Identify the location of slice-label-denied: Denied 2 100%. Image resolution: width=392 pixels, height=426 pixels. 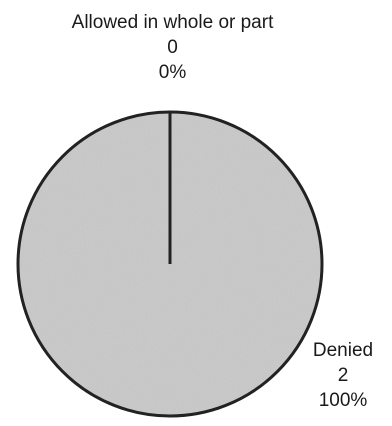
(343, 375).